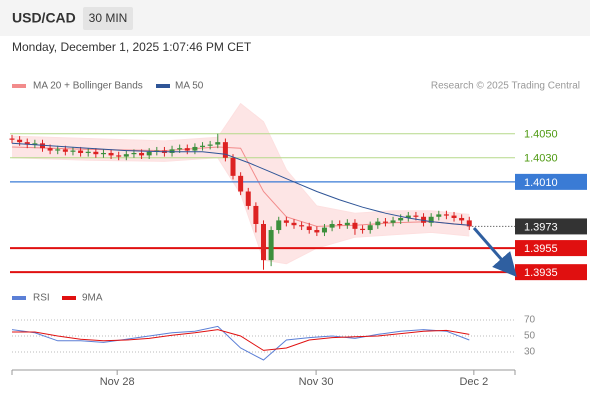 The height and width of the screenshot is (405, 590). Describe the element at coordinates (541, 135) in the screenshot. I see `level-label: 1.4050` at that location.